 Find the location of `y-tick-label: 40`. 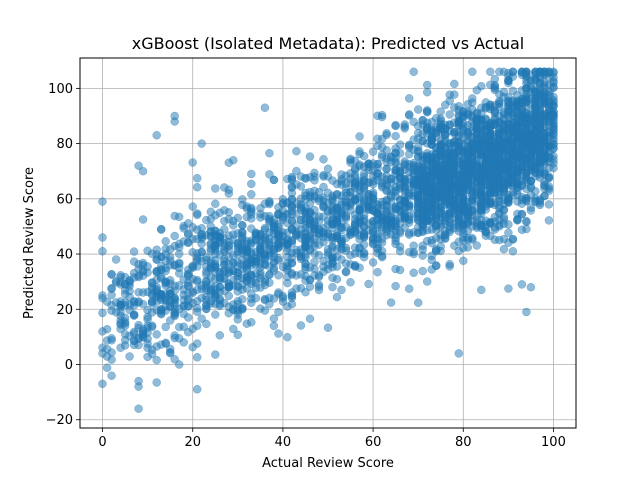

y-tick-label: 40 is located at coordinates (64, 255).